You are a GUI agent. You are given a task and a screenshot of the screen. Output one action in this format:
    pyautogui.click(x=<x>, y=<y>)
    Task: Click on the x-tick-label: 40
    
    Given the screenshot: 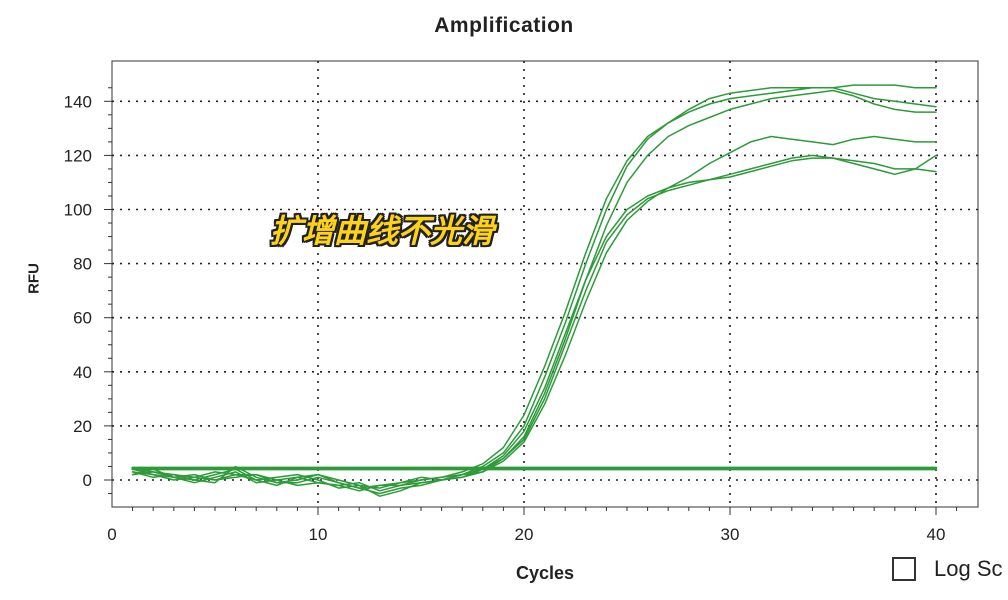 What is the action you would take?
    pyautogui.click(x=936, y=534)
    